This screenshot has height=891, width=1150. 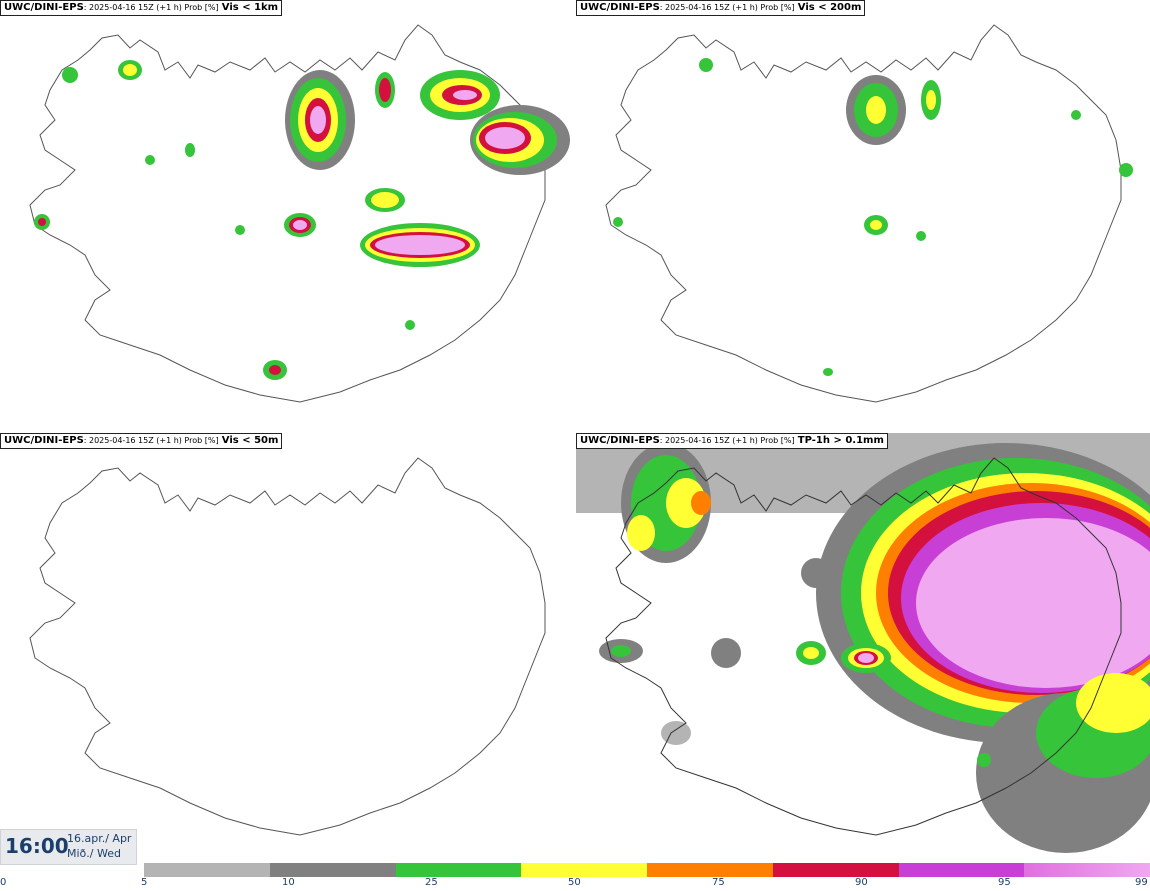 What do you see at coordinates (829, 7) in the screenshot?
I see `parameter-label: Vis < 200m` at bounding box center [829, 7].